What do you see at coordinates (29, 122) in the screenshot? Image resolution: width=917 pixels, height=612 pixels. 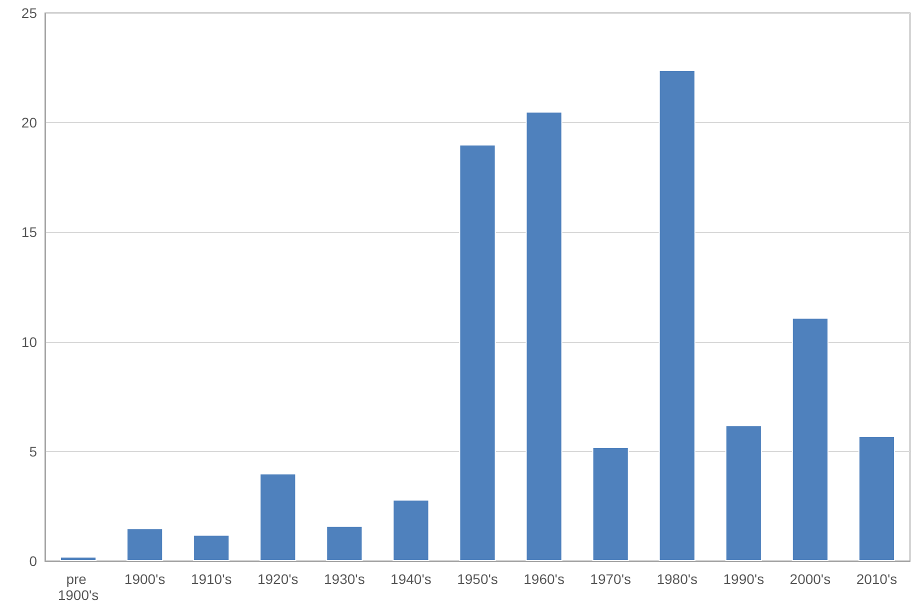 I see `y-tick-label: 20` at bounding box center [29, 122].